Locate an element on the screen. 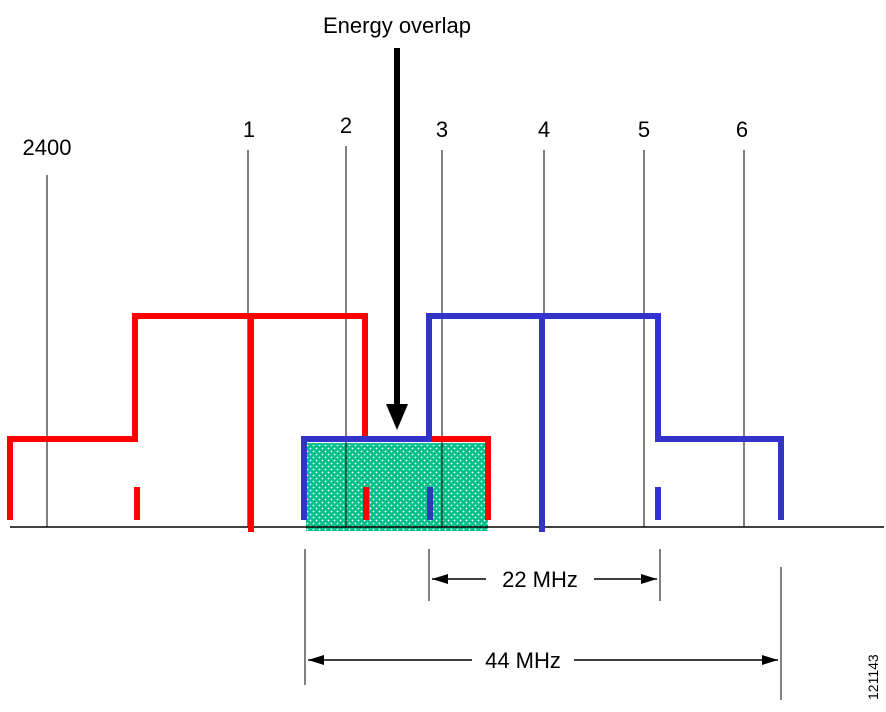 The image size is (886, 712). channel-label-3: 3 is located at coordinates (442, 129).